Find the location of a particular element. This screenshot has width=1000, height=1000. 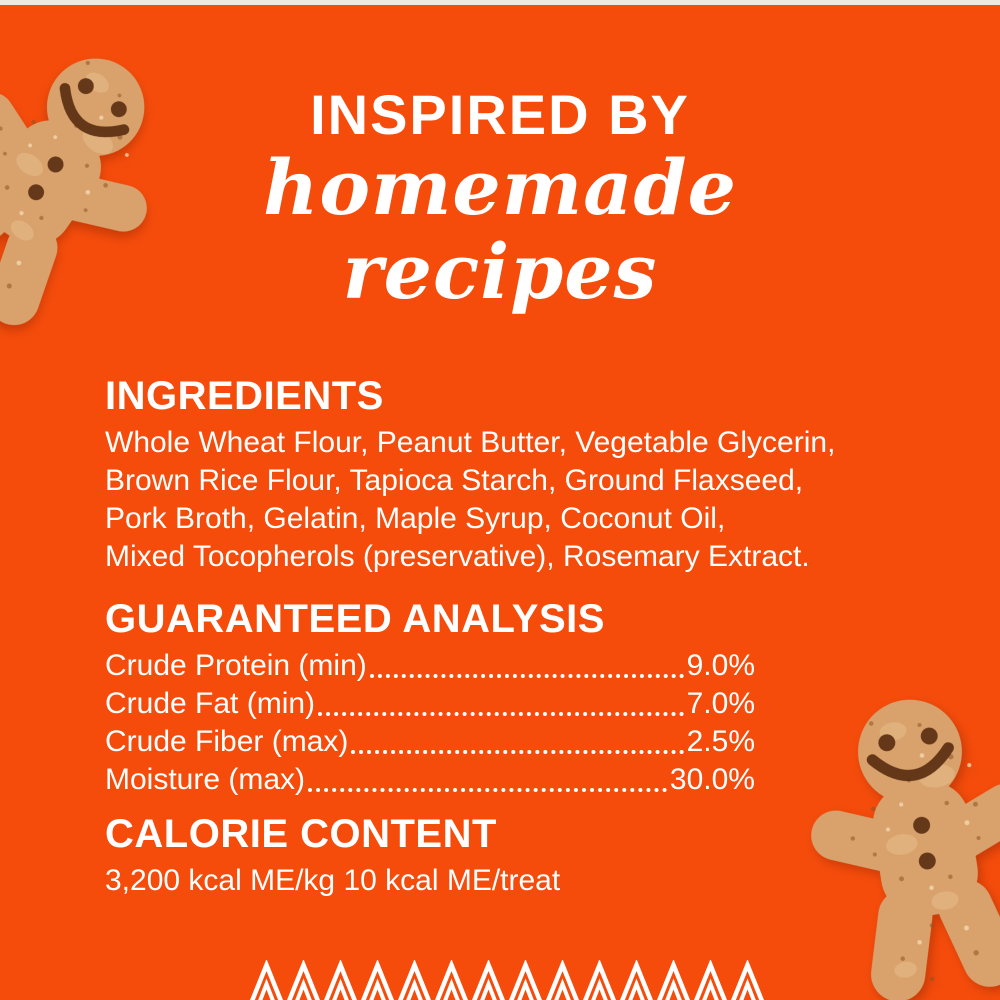

gingerbread-cookie-bottom-right-icon is located at coordinates (895, 839).